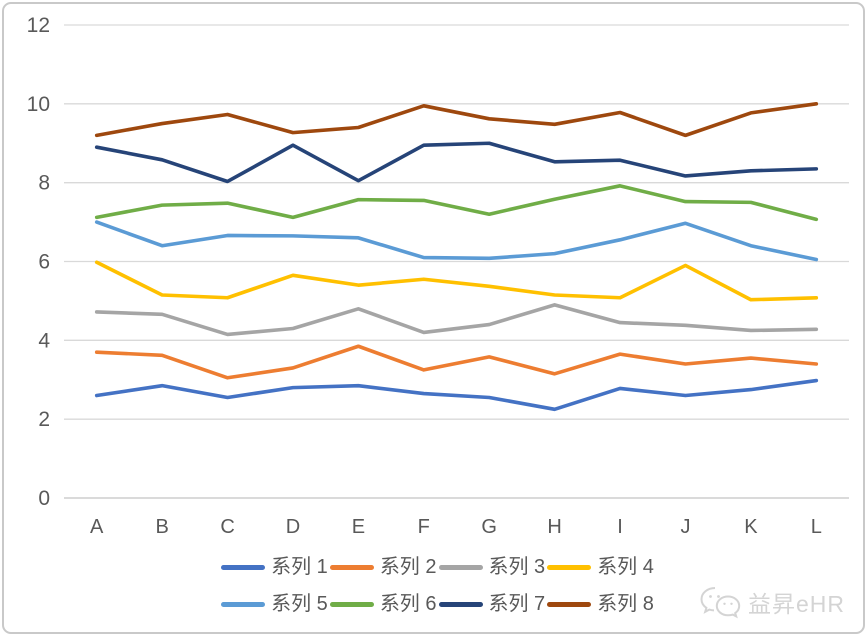 This screenshot has width=867, height=636. Describe the element at coordinates (424, 527) in the screenshot. I see `x-tick-label: F` at that location.